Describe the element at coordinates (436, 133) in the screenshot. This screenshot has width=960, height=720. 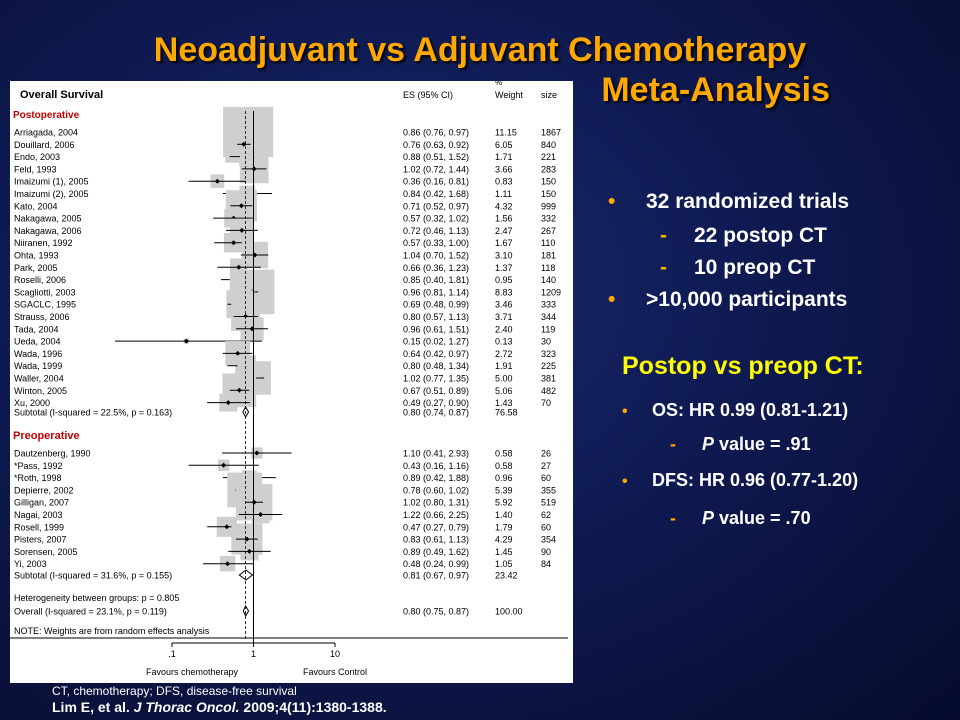
I see `es-value: 0.86 (0.76, 0.97)` at that location.